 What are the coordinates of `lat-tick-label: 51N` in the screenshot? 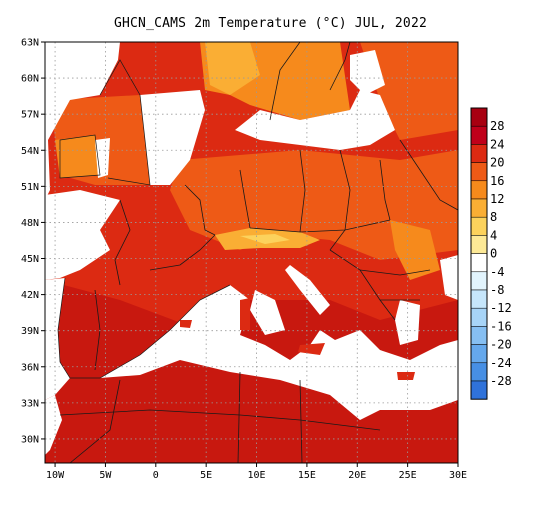 It's located at (30, 187).